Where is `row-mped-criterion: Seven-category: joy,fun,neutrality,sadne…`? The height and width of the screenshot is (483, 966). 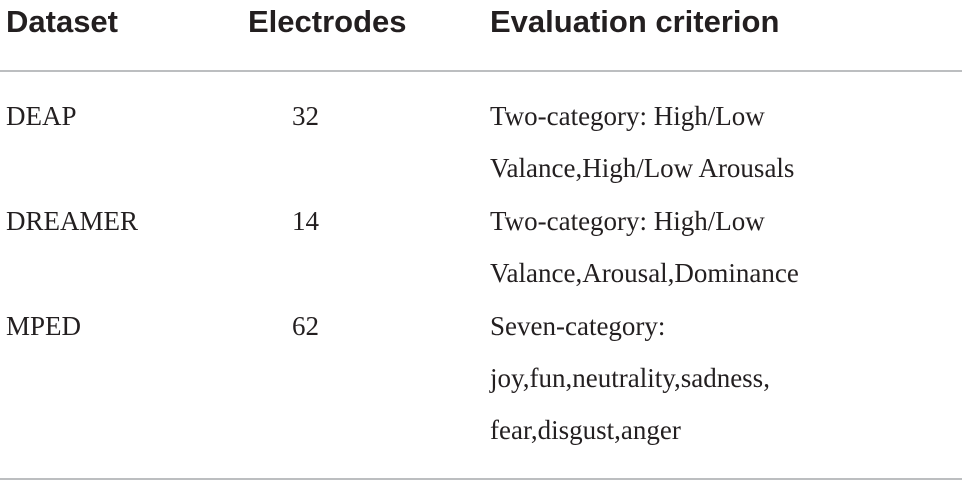
row-mped-criterion: Seven-category: joy,fun,neutrality,sadne… is located at coordinates (630, 378).